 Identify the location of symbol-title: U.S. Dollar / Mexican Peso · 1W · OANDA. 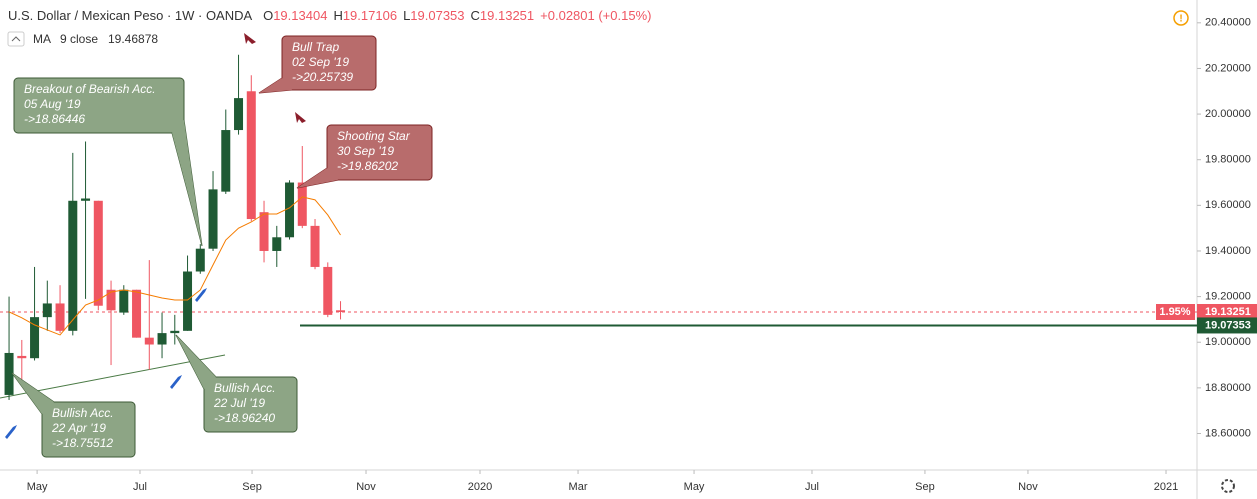
(130, 15).